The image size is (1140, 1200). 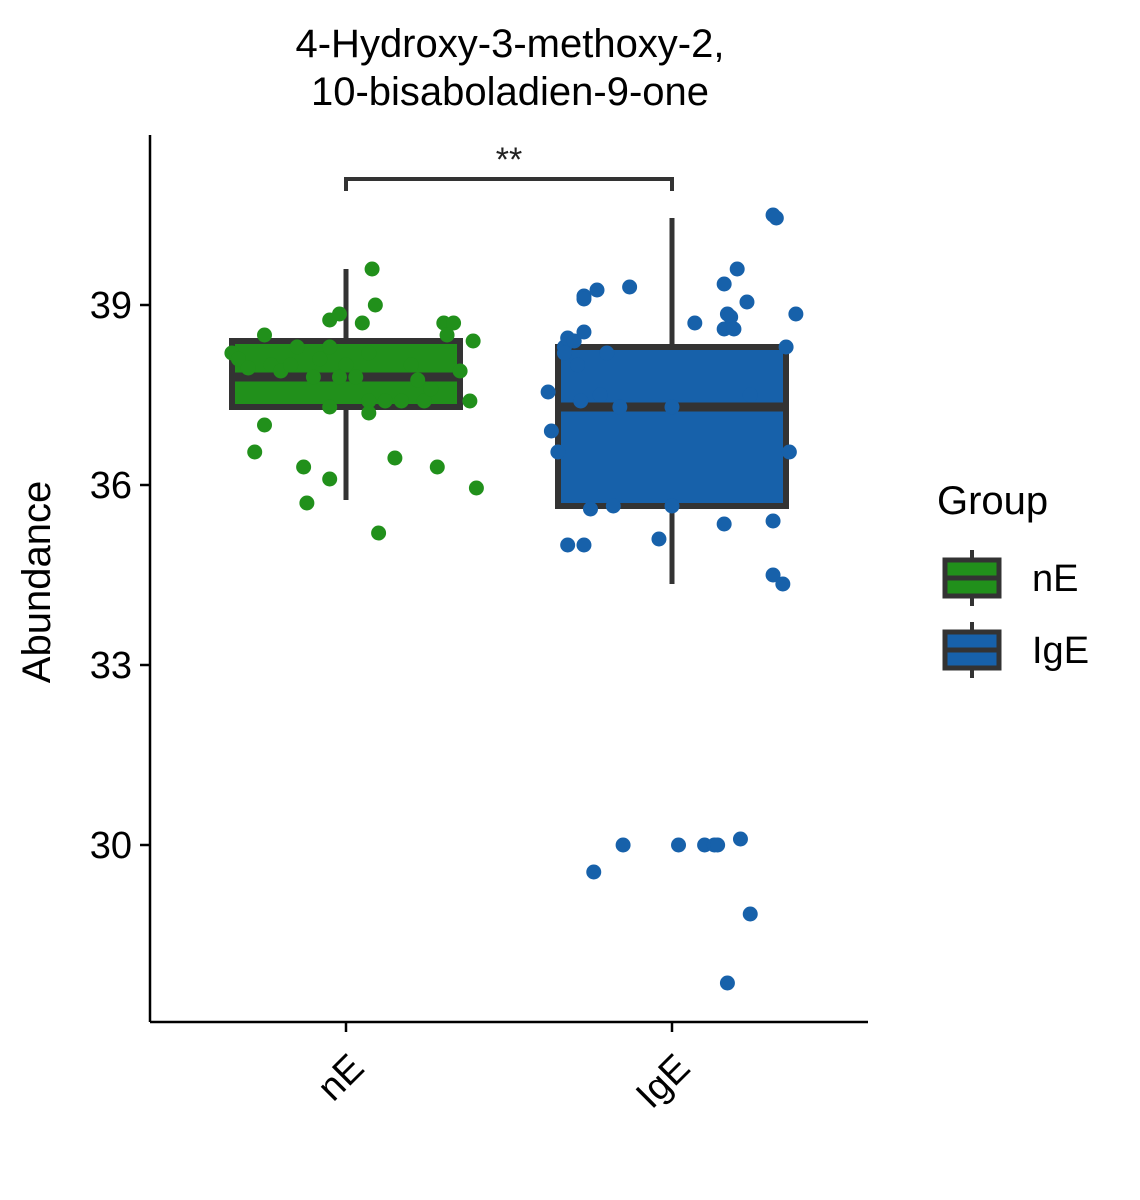 What do you see at coordinates (111, 486) in the screenshot?
I see `y-tick-label-36: 36` at bounding box center [111, 486].